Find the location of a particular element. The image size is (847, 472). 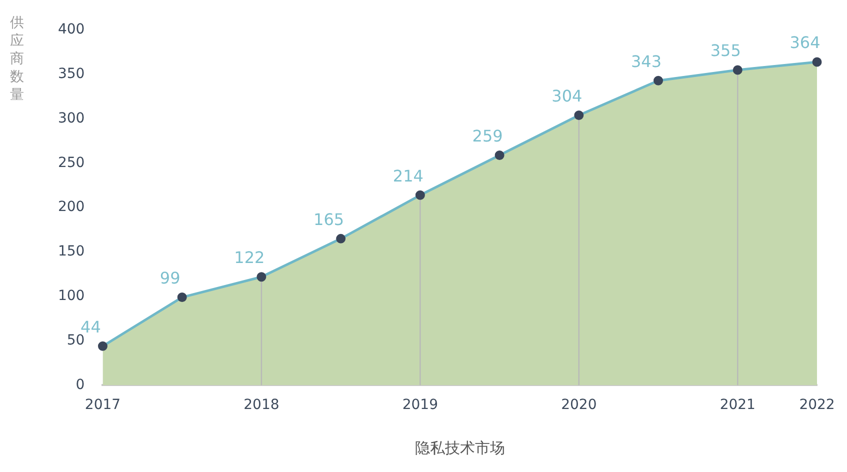

data-label: 99 is located at coordinates (170, 278).